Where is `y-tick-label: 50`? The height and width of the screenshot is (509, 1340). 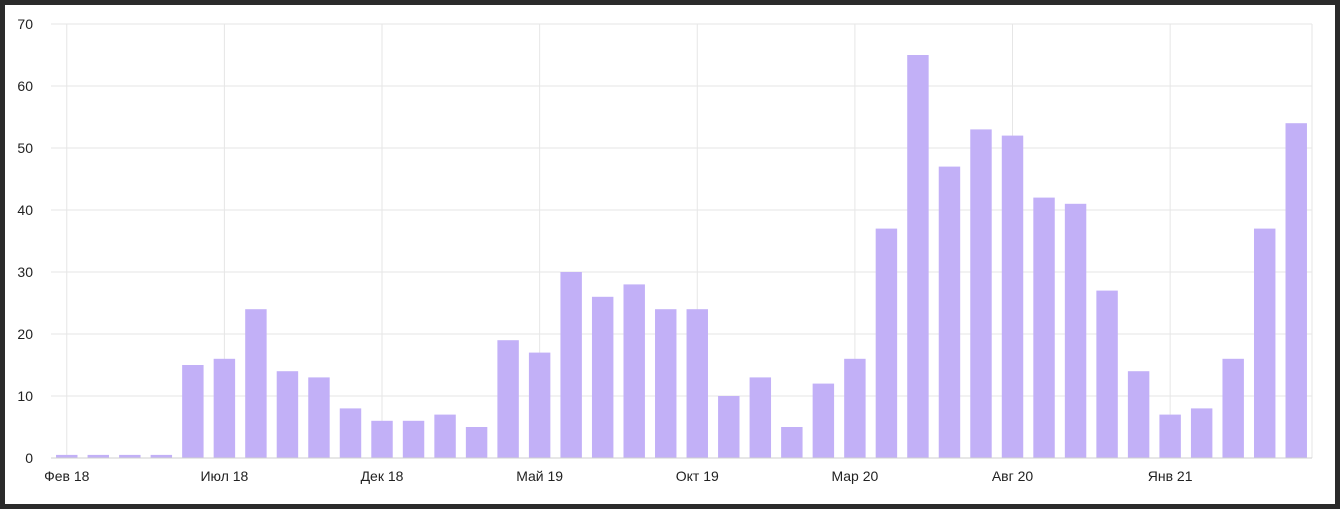 y-tick-label: 50 is located at coordinates (25, 148).